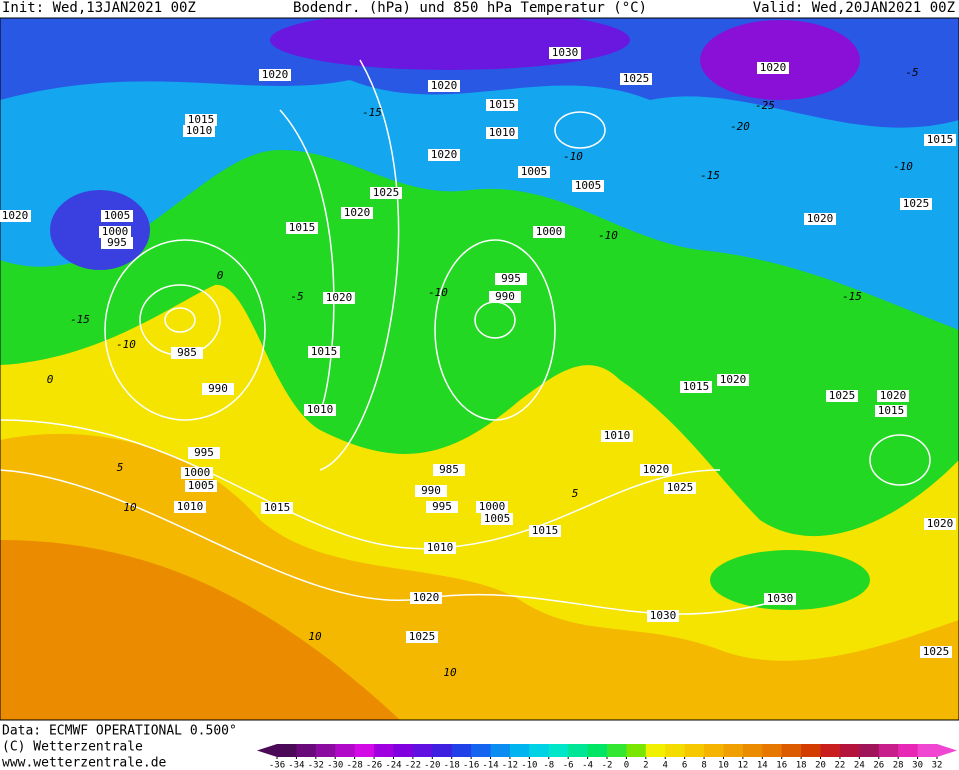 This screenshot has width=959, height=770. Describe the element at coordinates (762, 765) in the screenshot. I see `colorbar-tick-label: 14` at that location.